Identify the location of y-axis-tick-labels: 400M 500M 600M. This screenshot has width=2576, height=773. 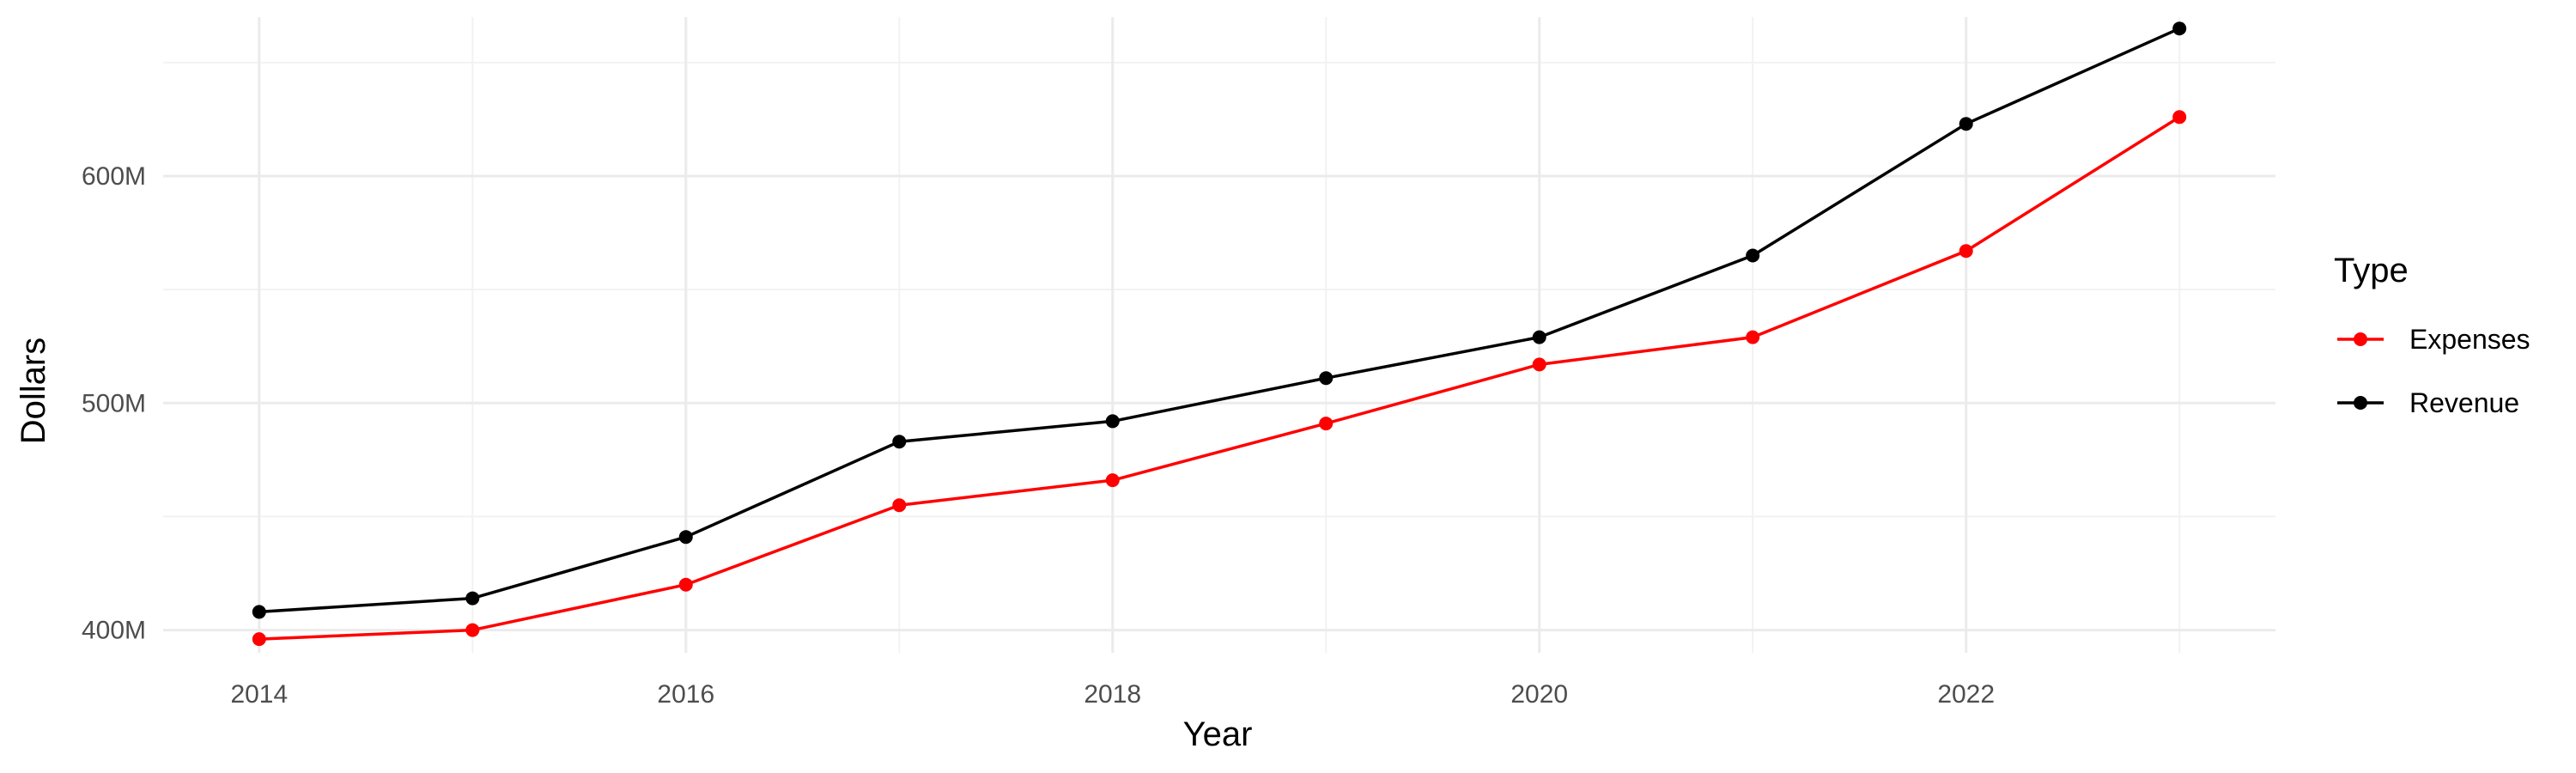
(114, 403).